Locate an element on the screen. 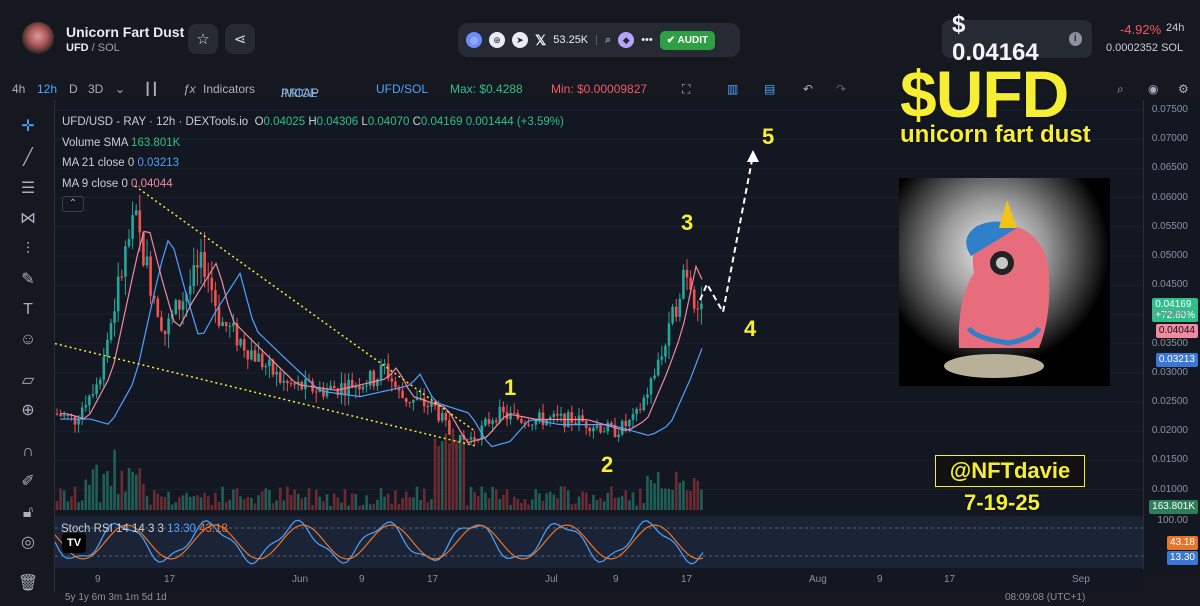 The width and height of the screenshot is (1200, 606). trash-icon: 🗑︎ is located at coordinates (28, 583).